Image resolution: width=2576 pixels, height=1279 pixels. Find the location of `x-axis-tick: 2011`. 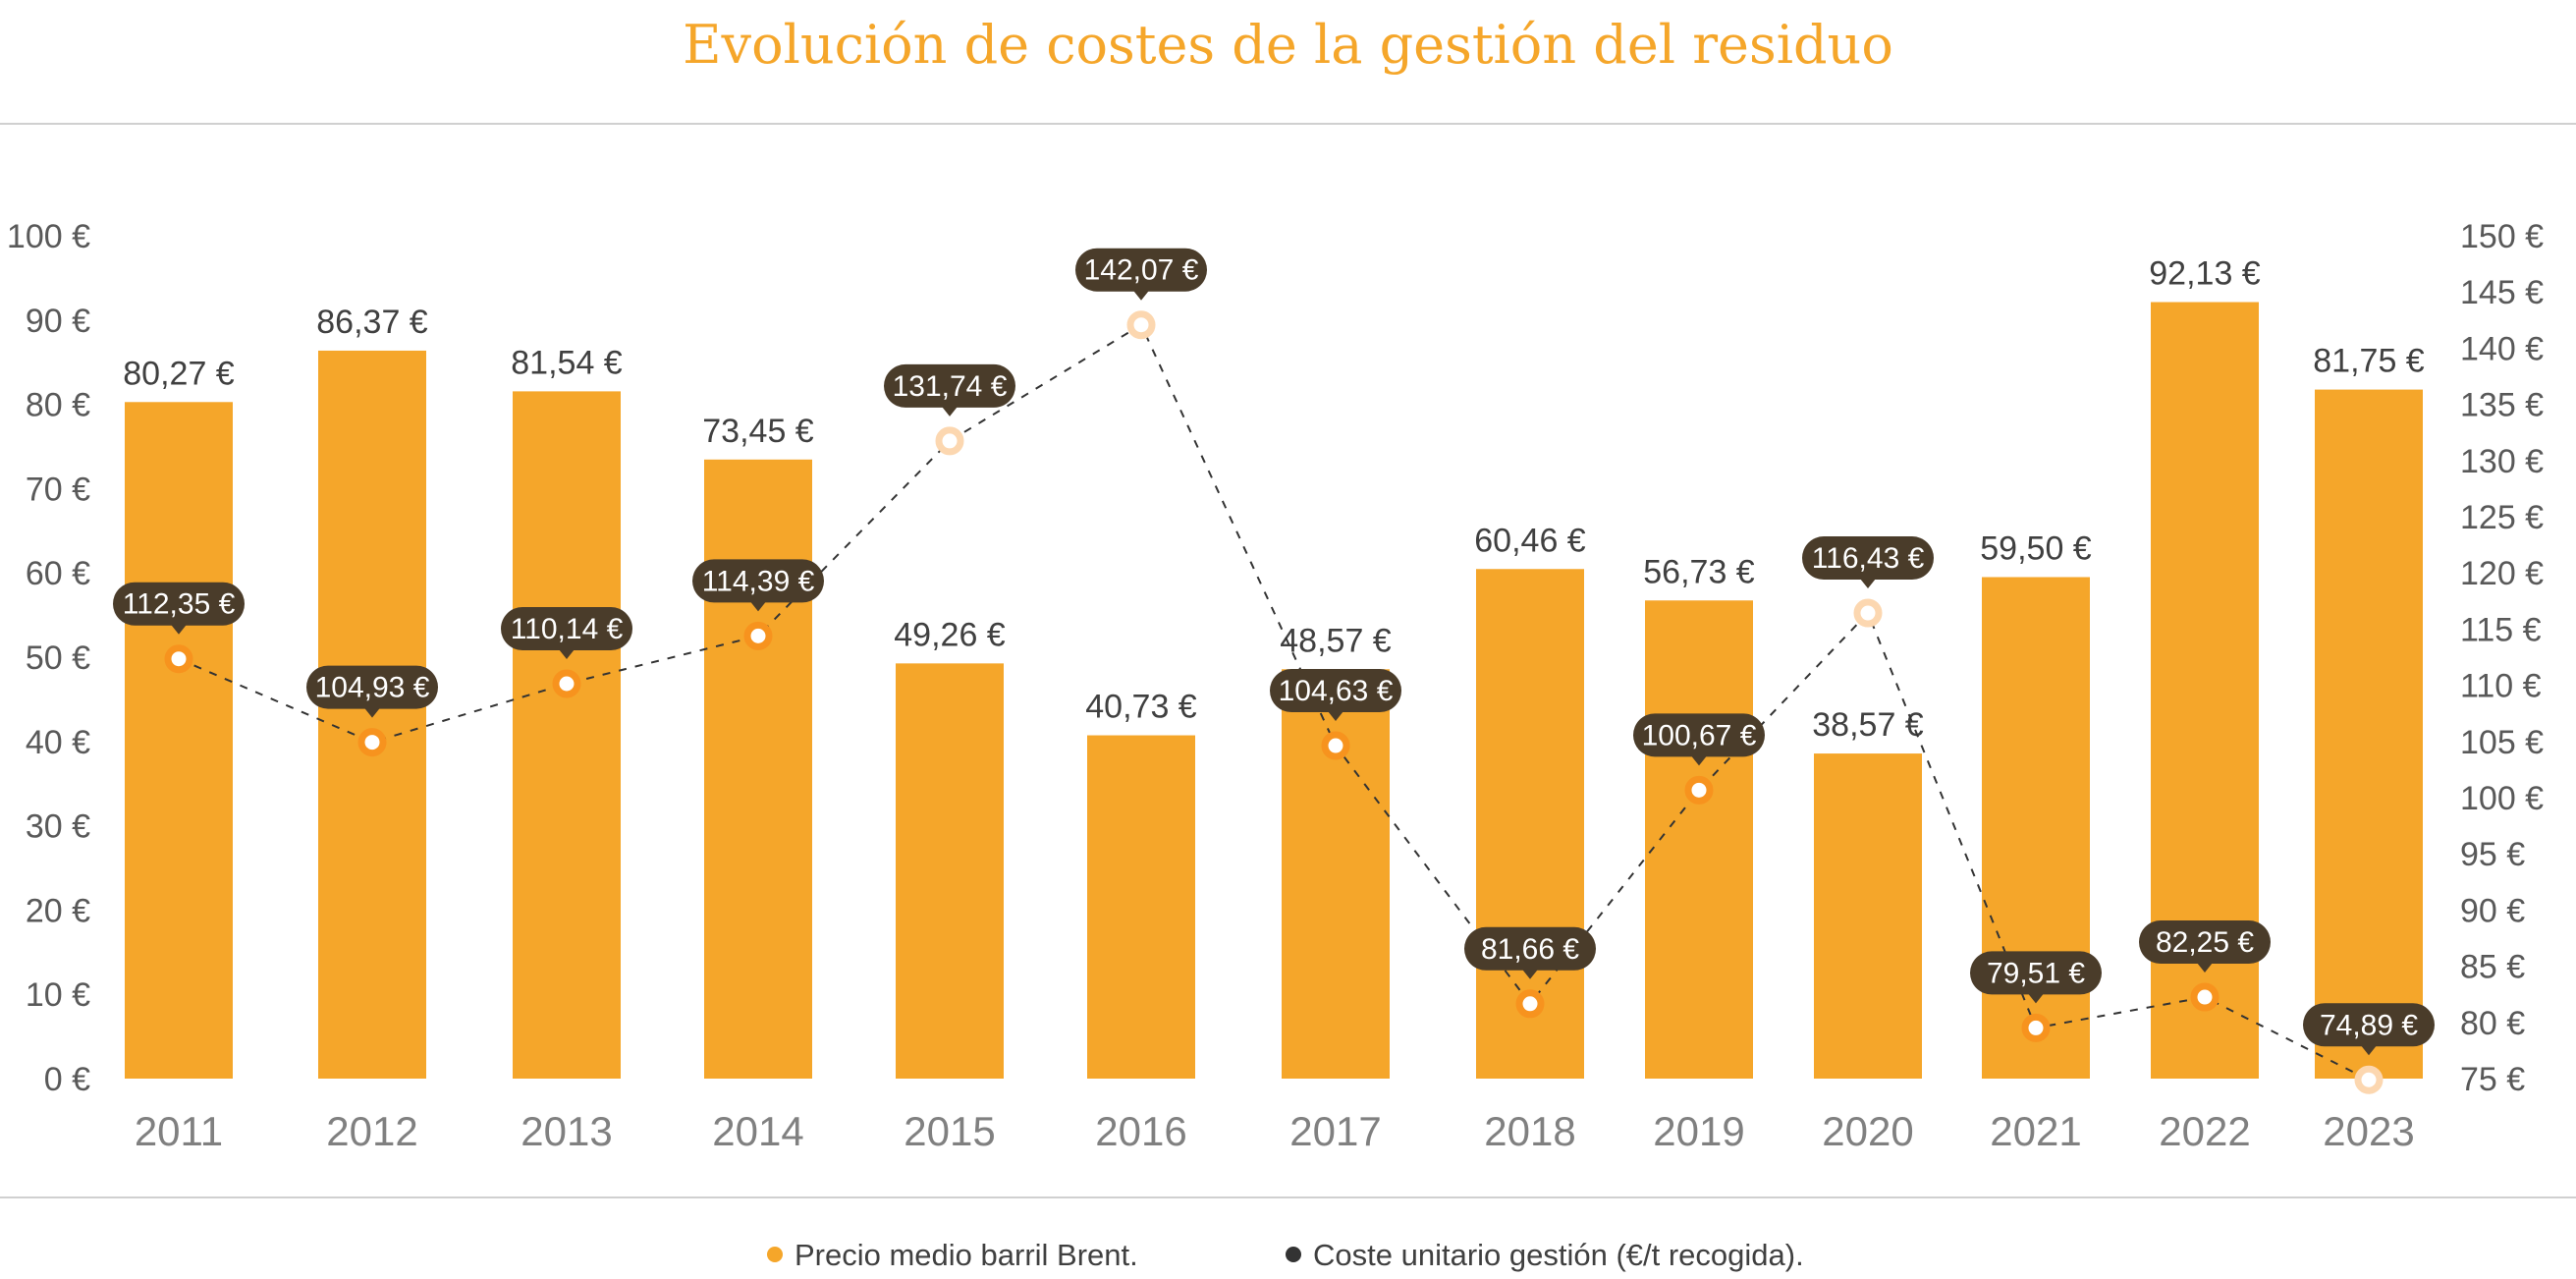

x-axis-tick: 2011 is located at coordinates (179, 1131).